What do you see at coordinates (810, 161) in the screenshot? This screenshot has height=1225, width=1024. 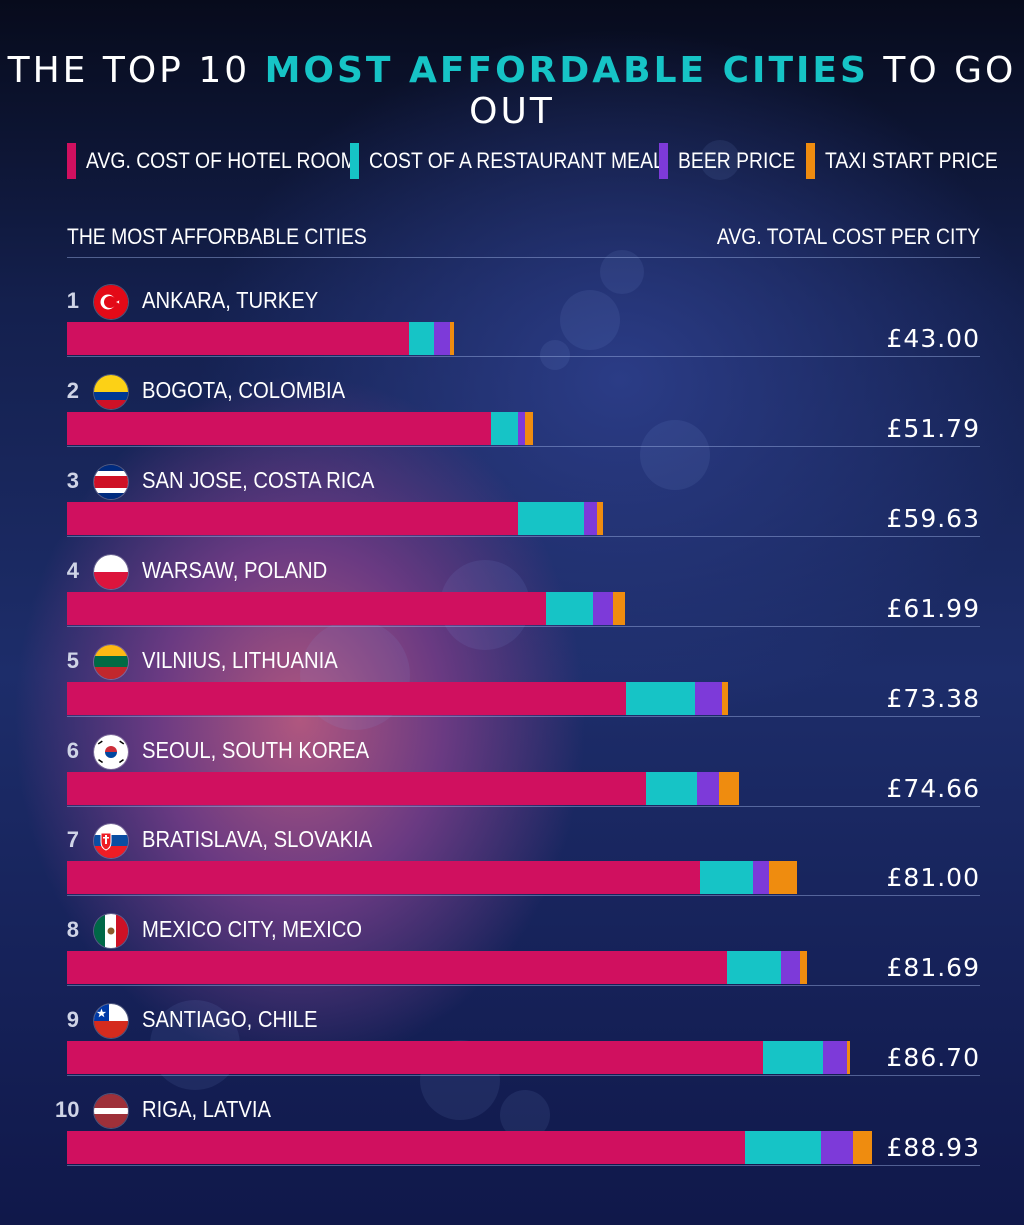 I see `legend-swatch-taxi` at bounding box center [810, 161].